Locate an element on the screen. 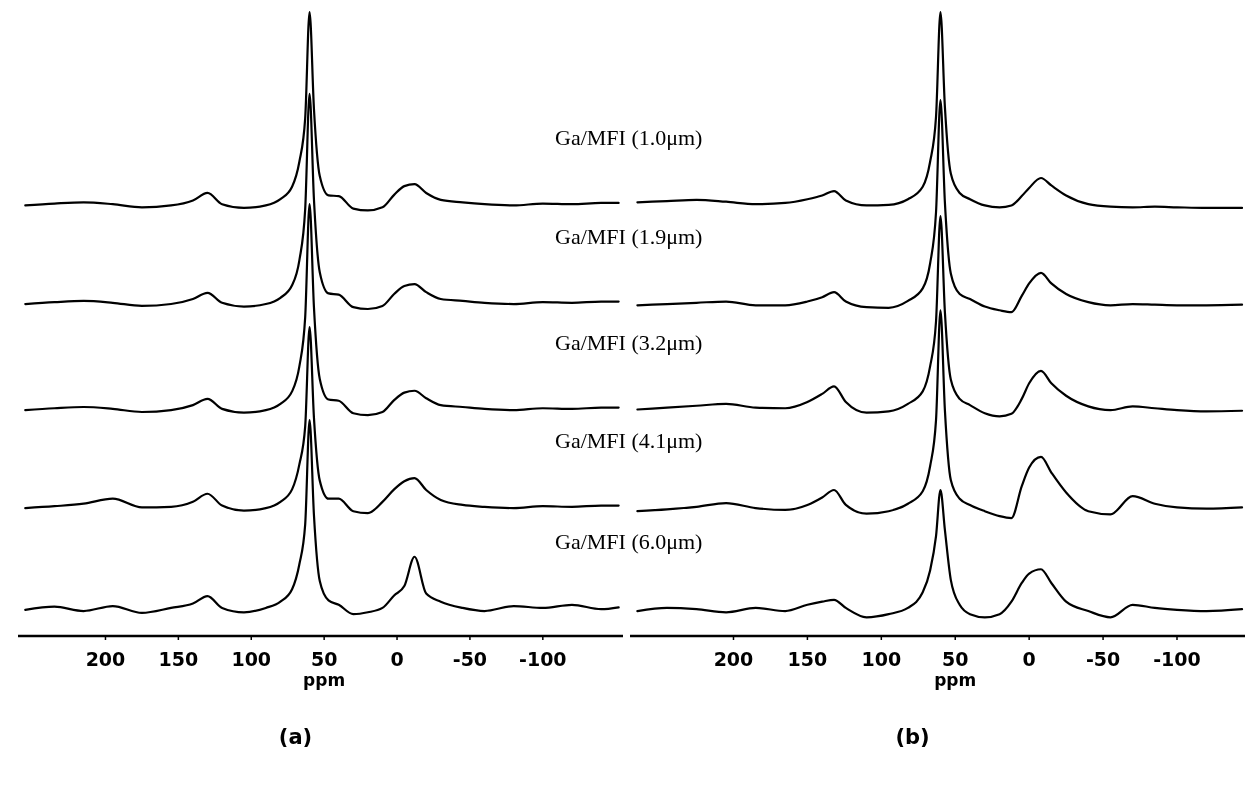 The height and width of the screenshot is (794, 1245). text: (b) is located at coordinates (912, 737).